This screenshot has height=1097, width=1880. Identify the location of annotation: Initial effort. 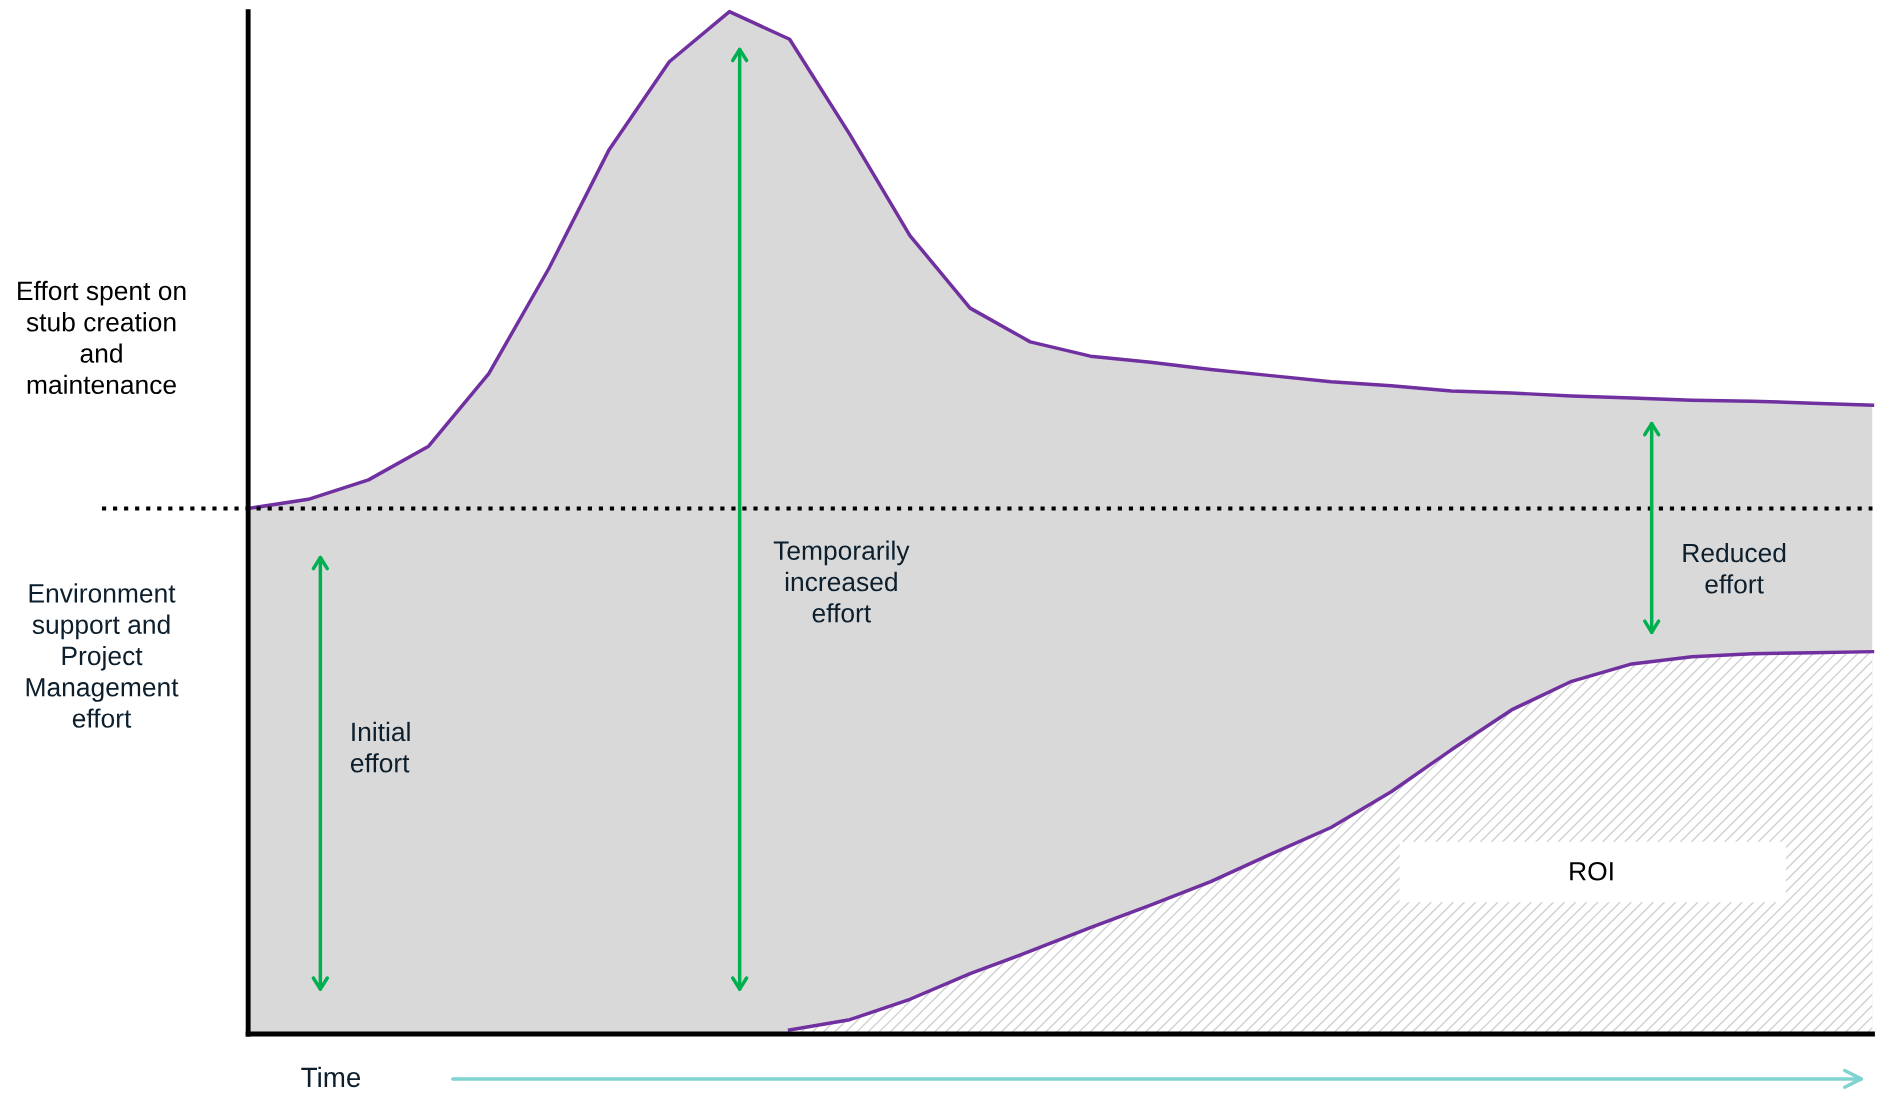
(380, 747).